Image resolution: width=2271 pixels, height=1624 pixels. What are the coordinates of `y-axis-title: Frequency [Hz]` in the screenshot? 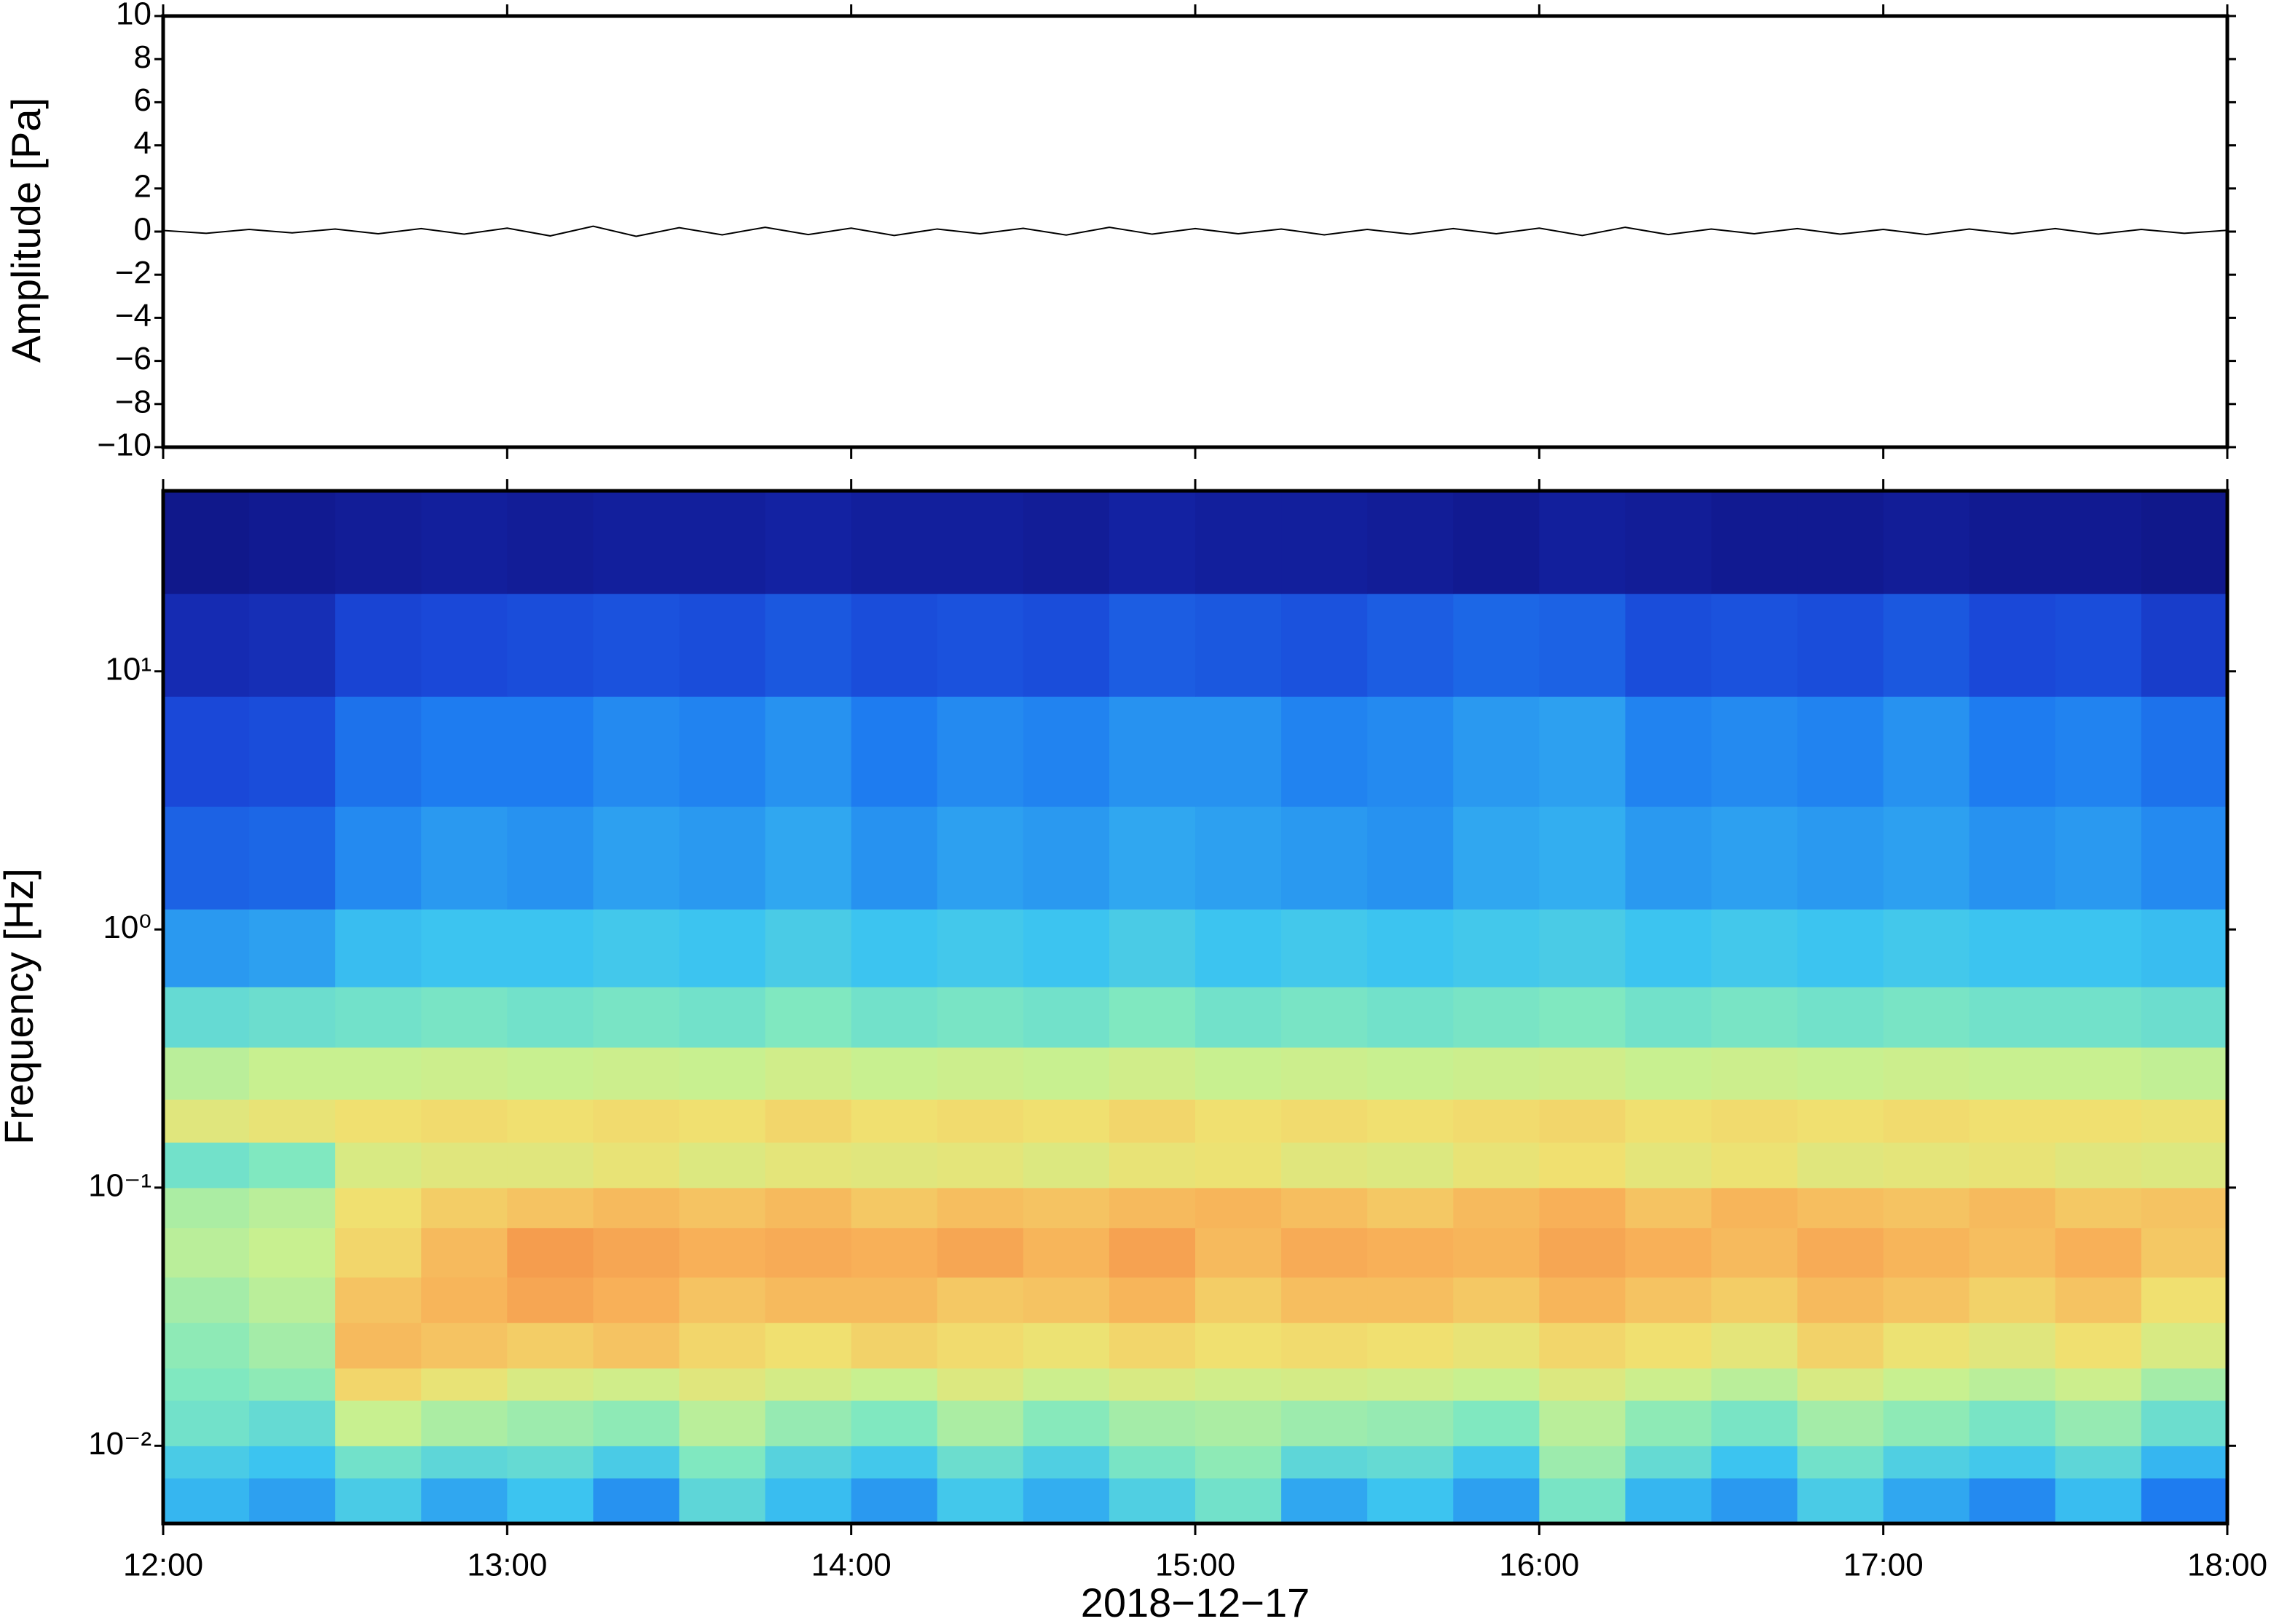 It's located at (21, 1006).